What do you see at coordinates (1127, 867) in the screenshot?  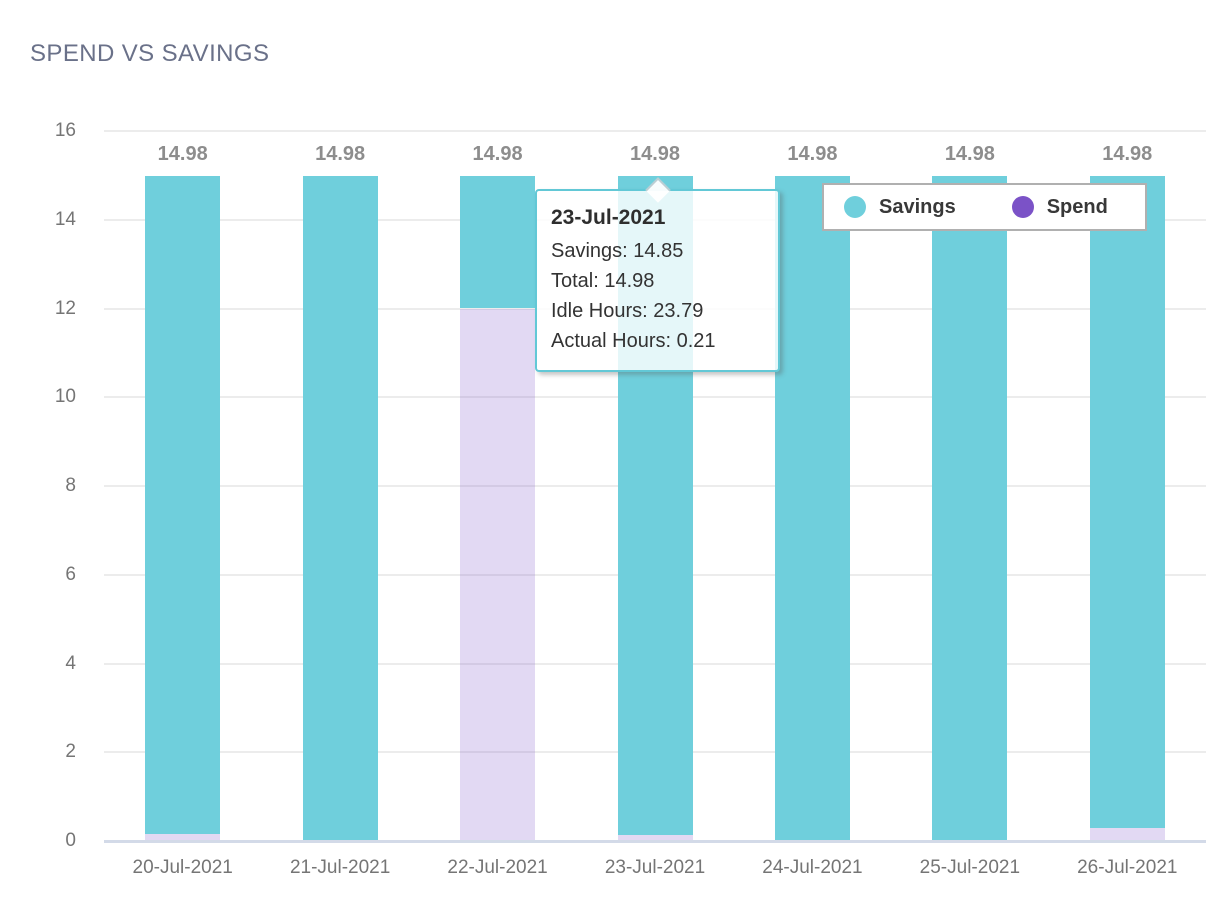 I see `x-axis-tick-26-Jul-2021: 26-Jul-2021` at bounding box center [1127, 867].